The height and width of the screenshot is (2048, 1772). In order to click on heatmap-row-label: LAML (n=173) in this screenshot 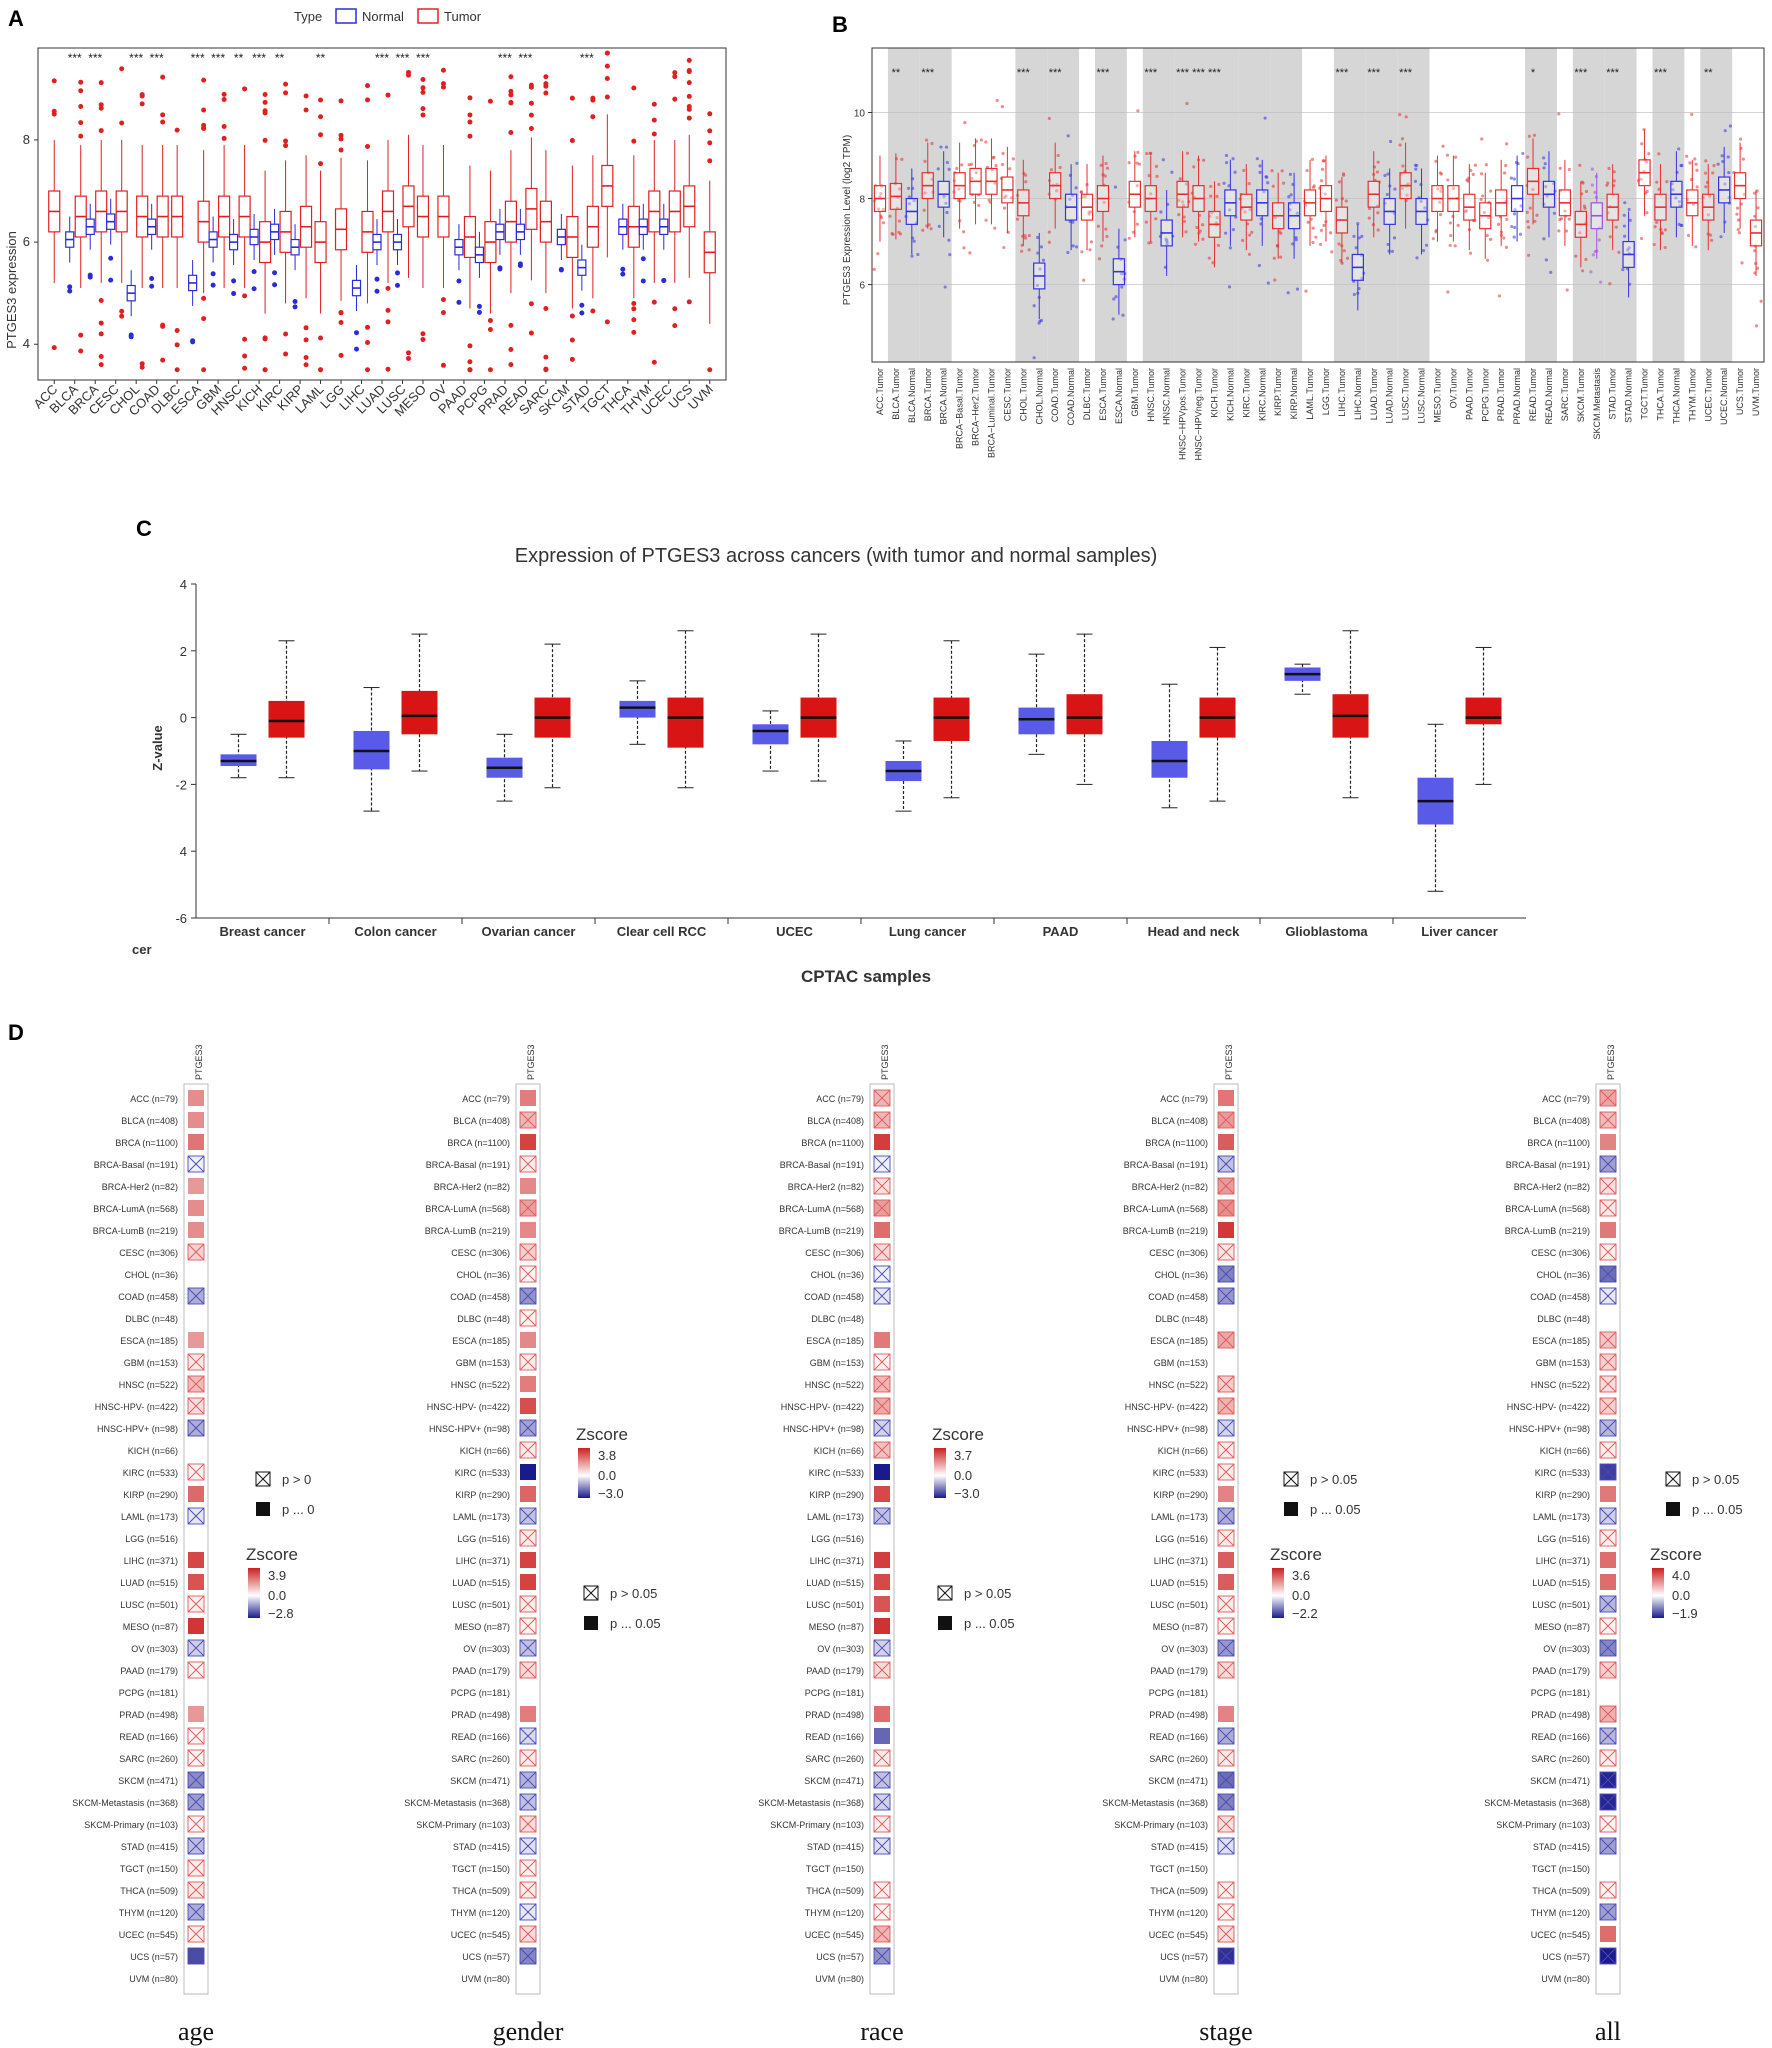, I will do `click(1561, 1517)`.